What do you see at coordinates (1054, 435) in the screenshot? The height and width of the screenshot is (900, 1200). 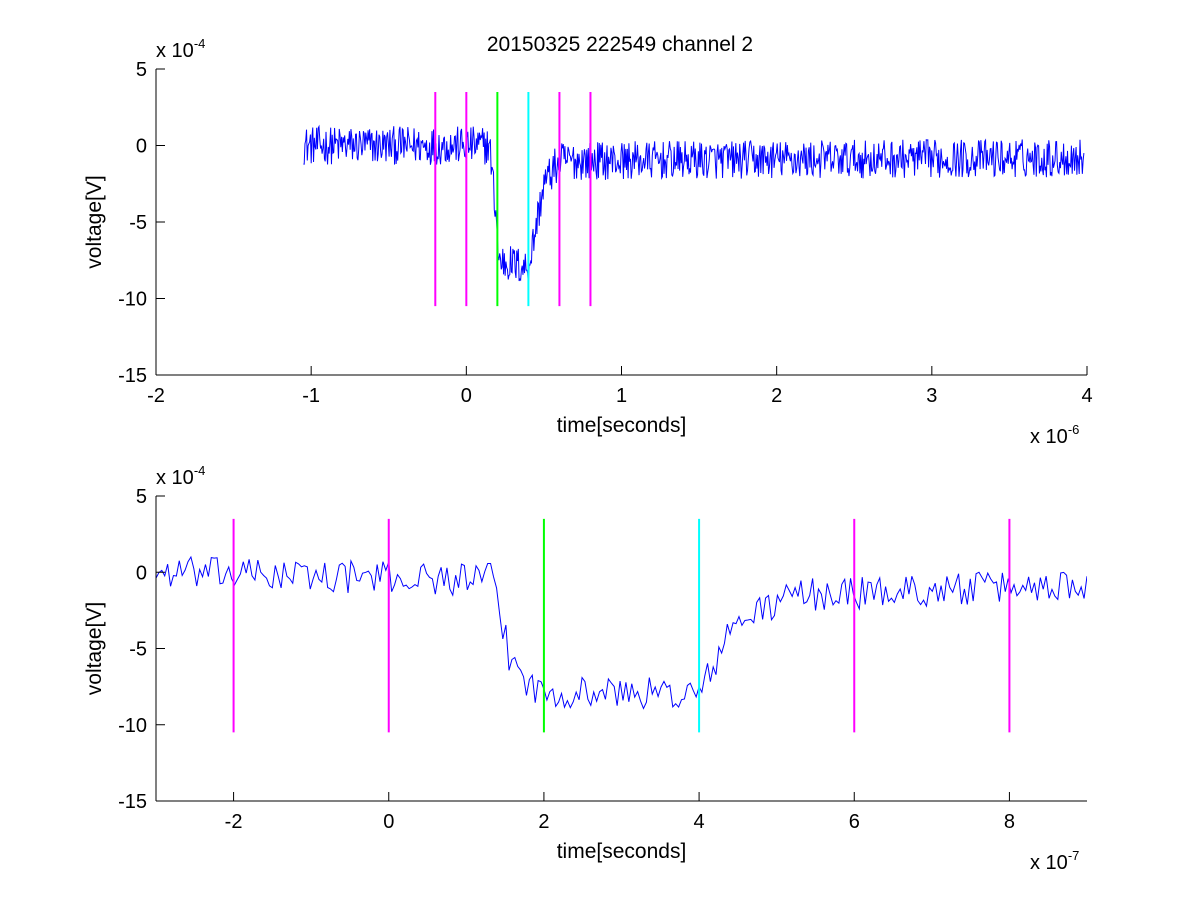 I see `x-exponent-label: x 10-6` at bounding box center [1054, 435].